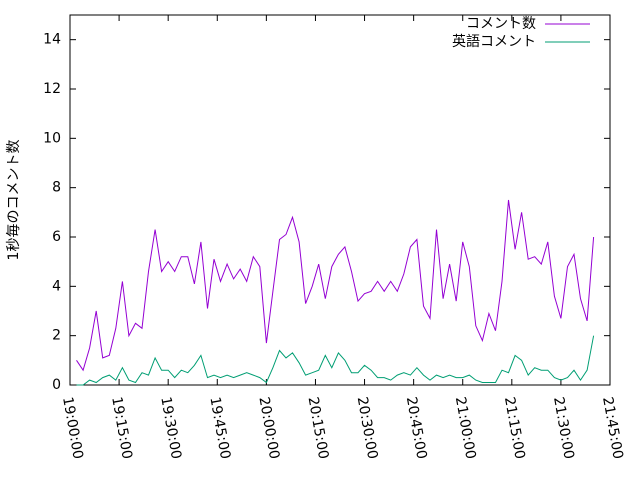 The image size is (640, 480). I want to click on series-line, so click(335, 360).